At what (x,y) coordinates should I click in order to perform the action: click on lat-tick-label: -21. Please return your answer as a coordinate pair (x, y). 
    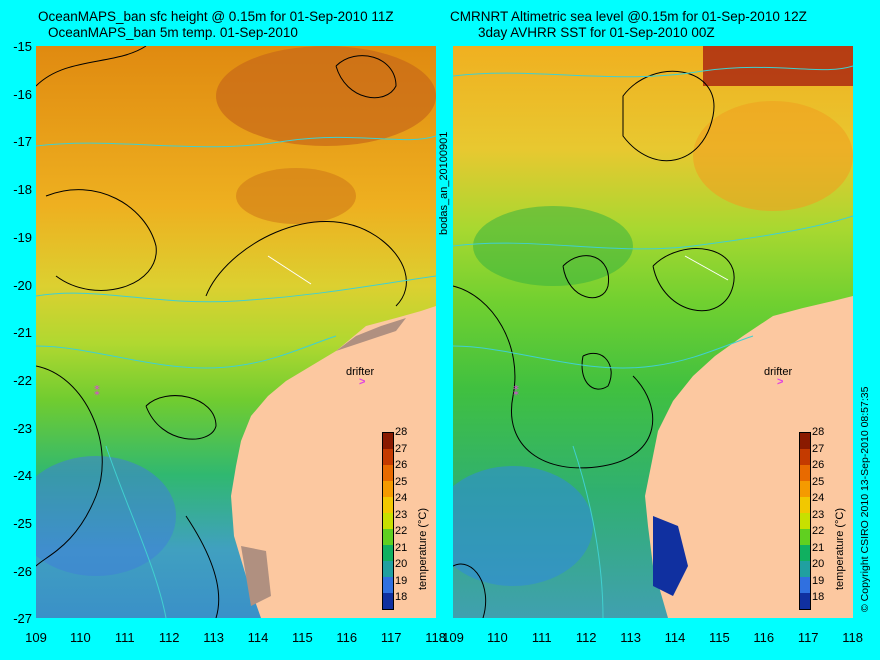
    Looking at the image, I should click on (22, 333).